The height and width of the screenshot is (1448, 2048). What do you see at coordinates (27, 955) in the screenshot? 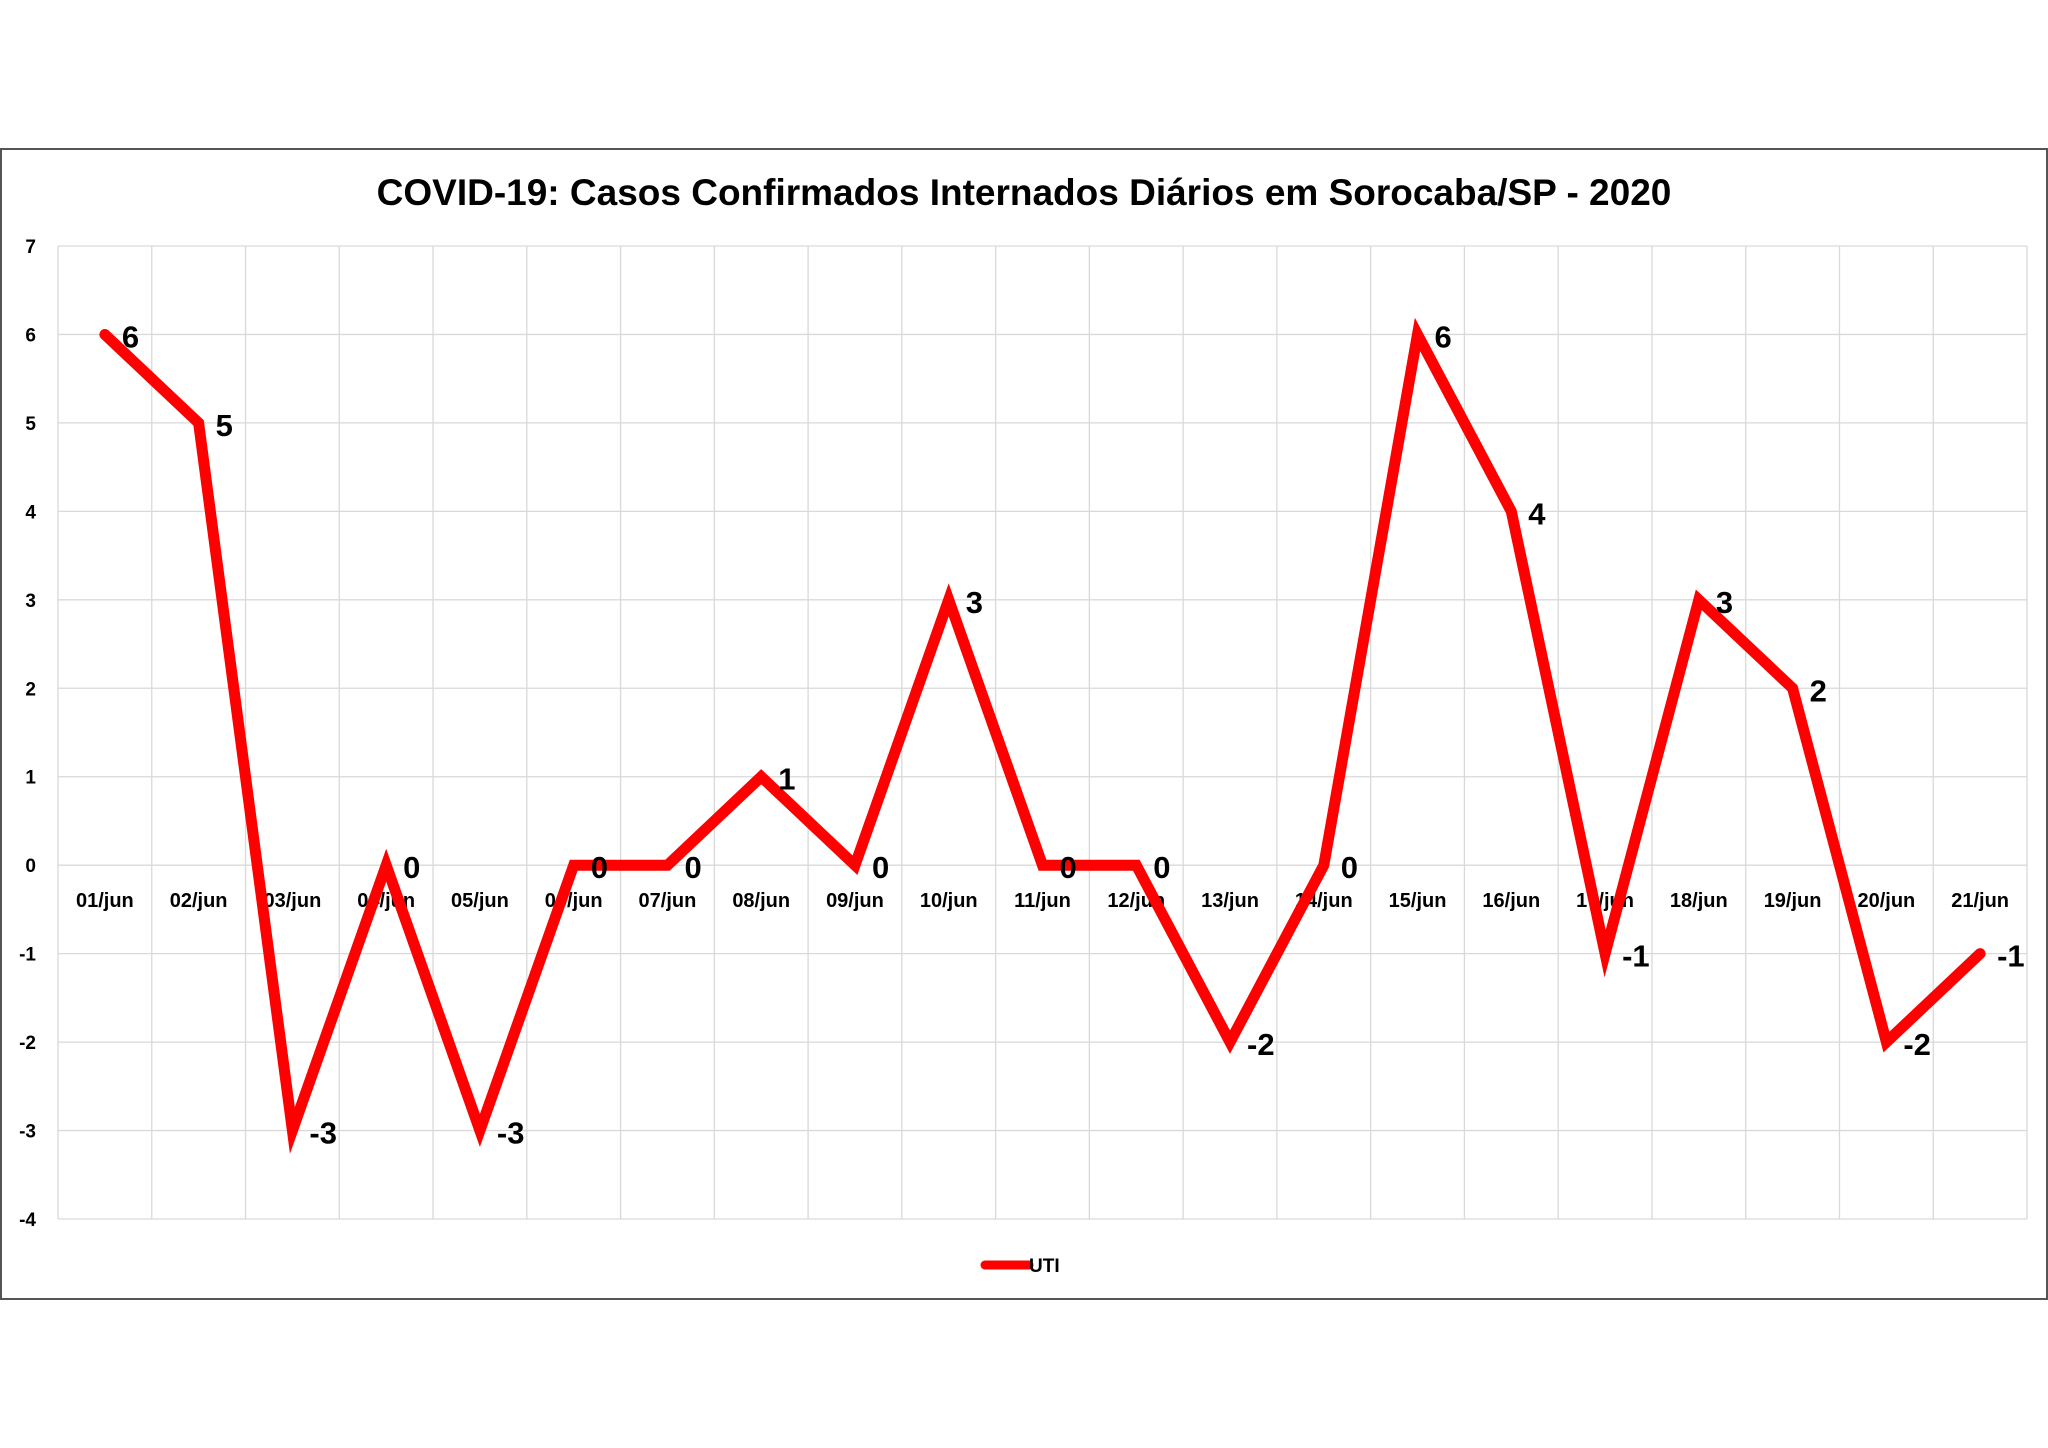
I see `y-tick-label: -1` at bounding box center [27, 955].